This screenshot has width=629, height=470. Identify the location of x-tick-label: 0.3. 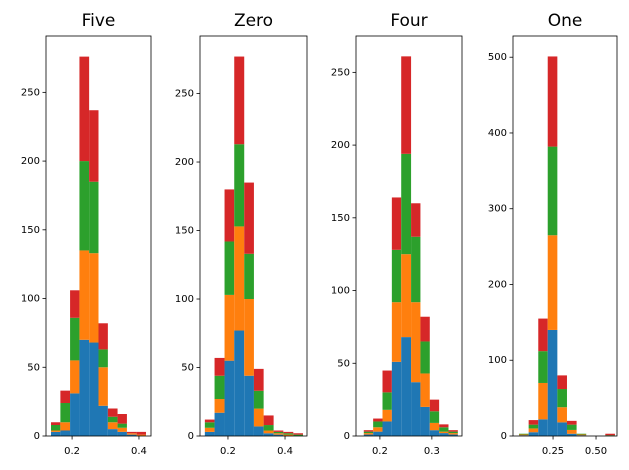
(432, 451).